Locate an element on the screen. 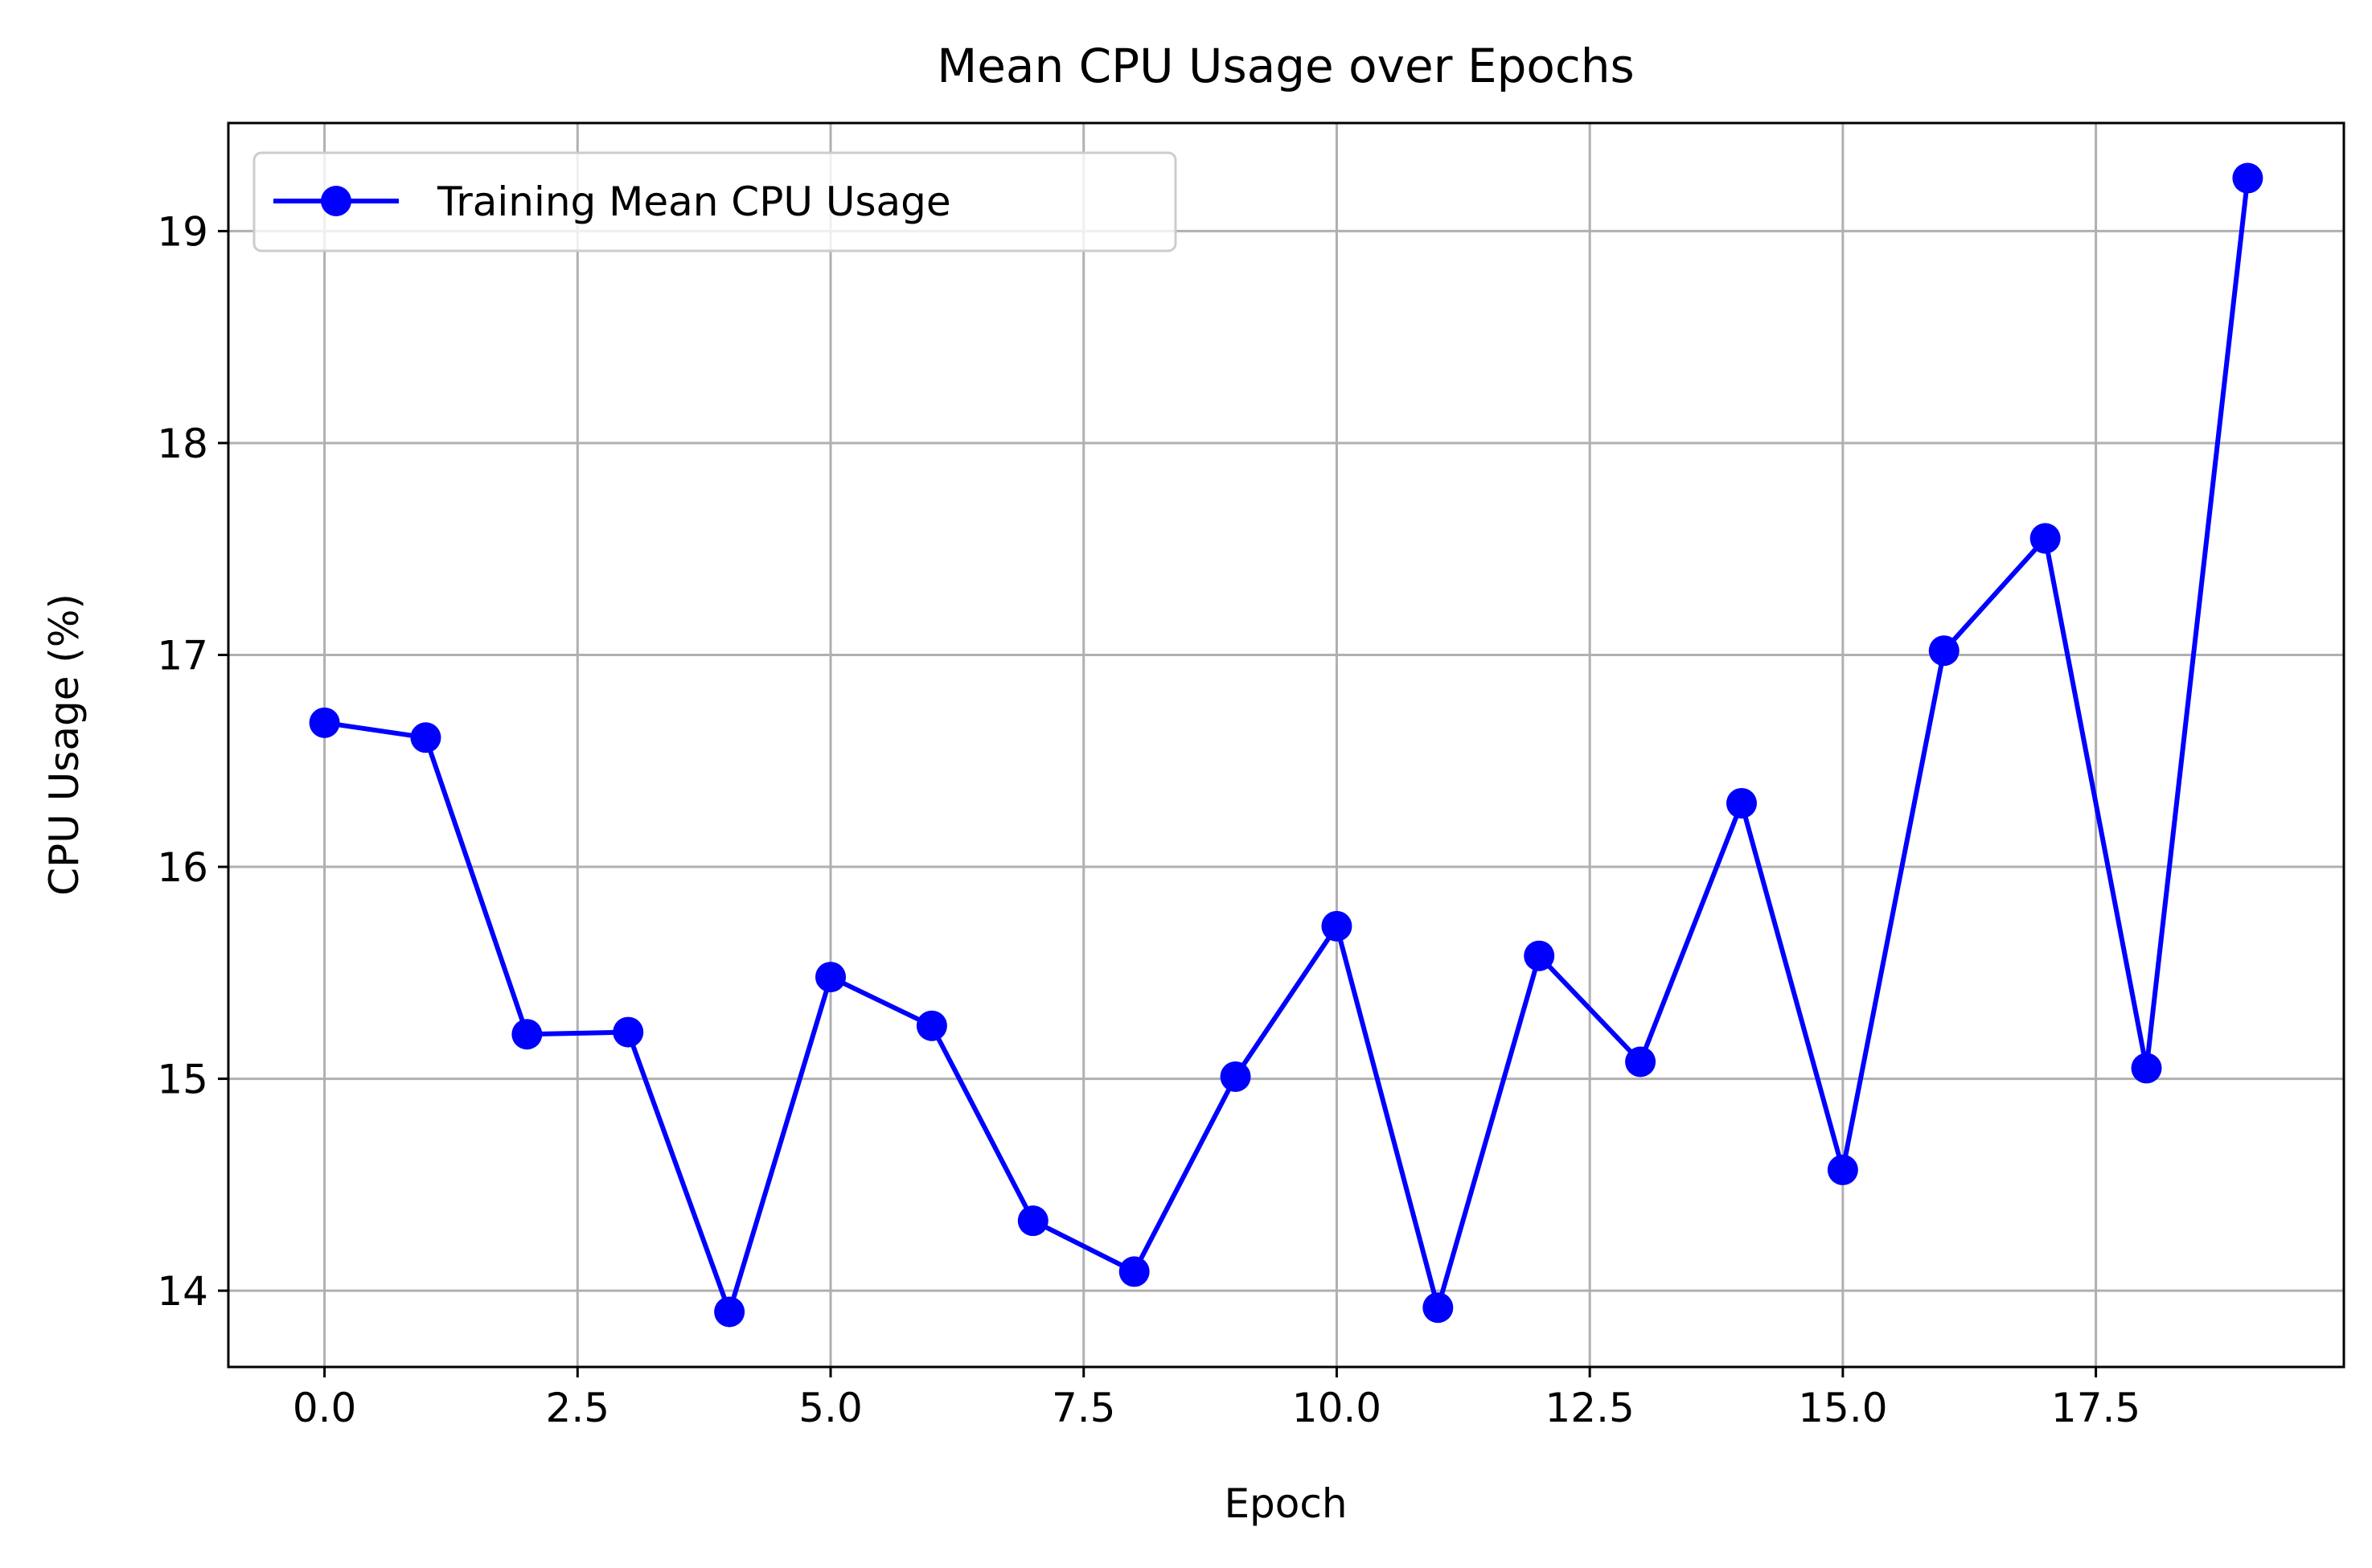 This screenshot has height=1568, width=2372. y-tick-label: 17 is located at coordinates (182, 655).